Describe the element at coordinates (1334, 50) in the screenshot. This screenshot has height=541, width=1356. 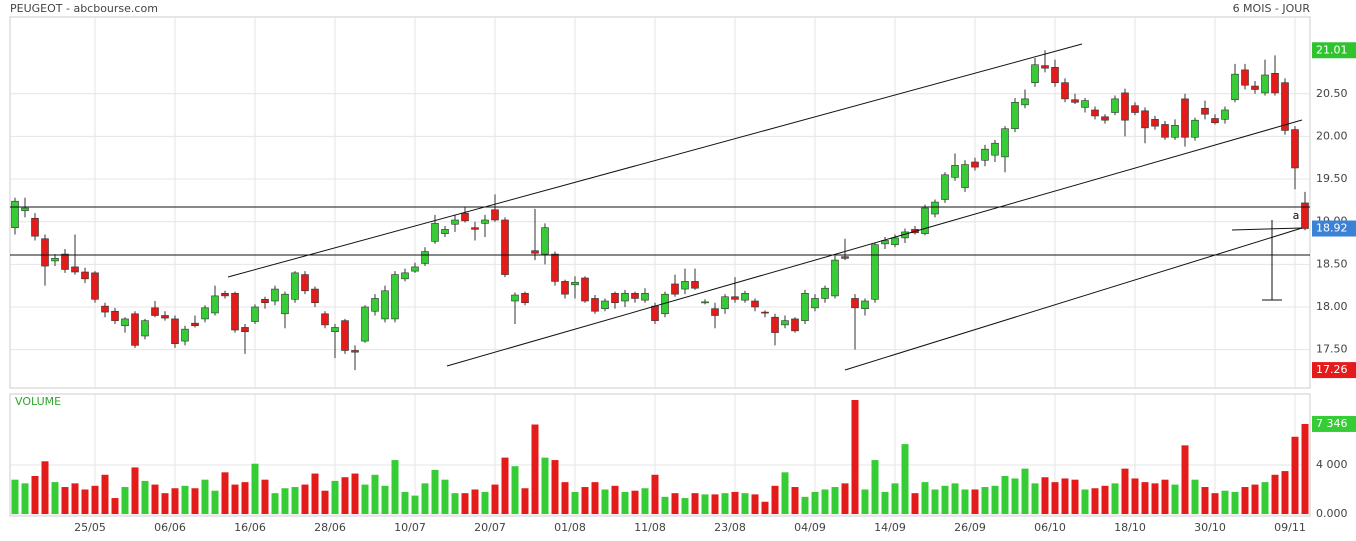
I see `value-tag` at that location.